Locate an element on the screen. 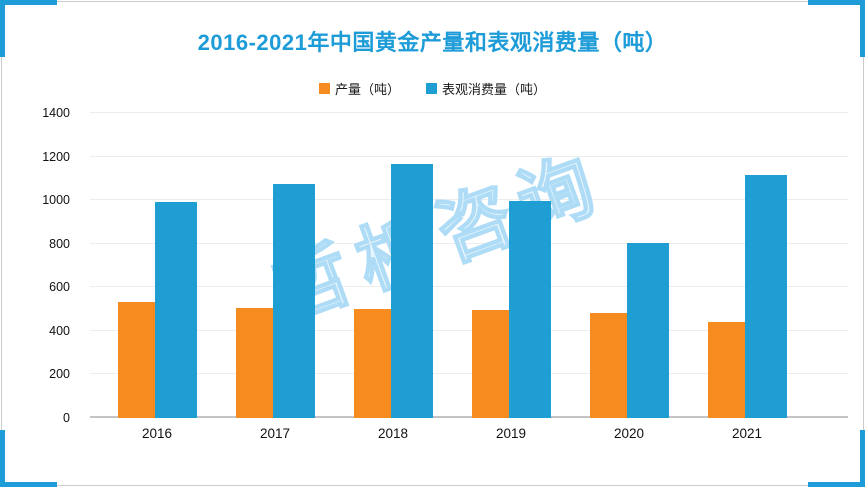 The image size is (865, 487). chart-title: 2016-2021年中国黄金产量和表观消费量（吨） is located at coordinates (432, 42).